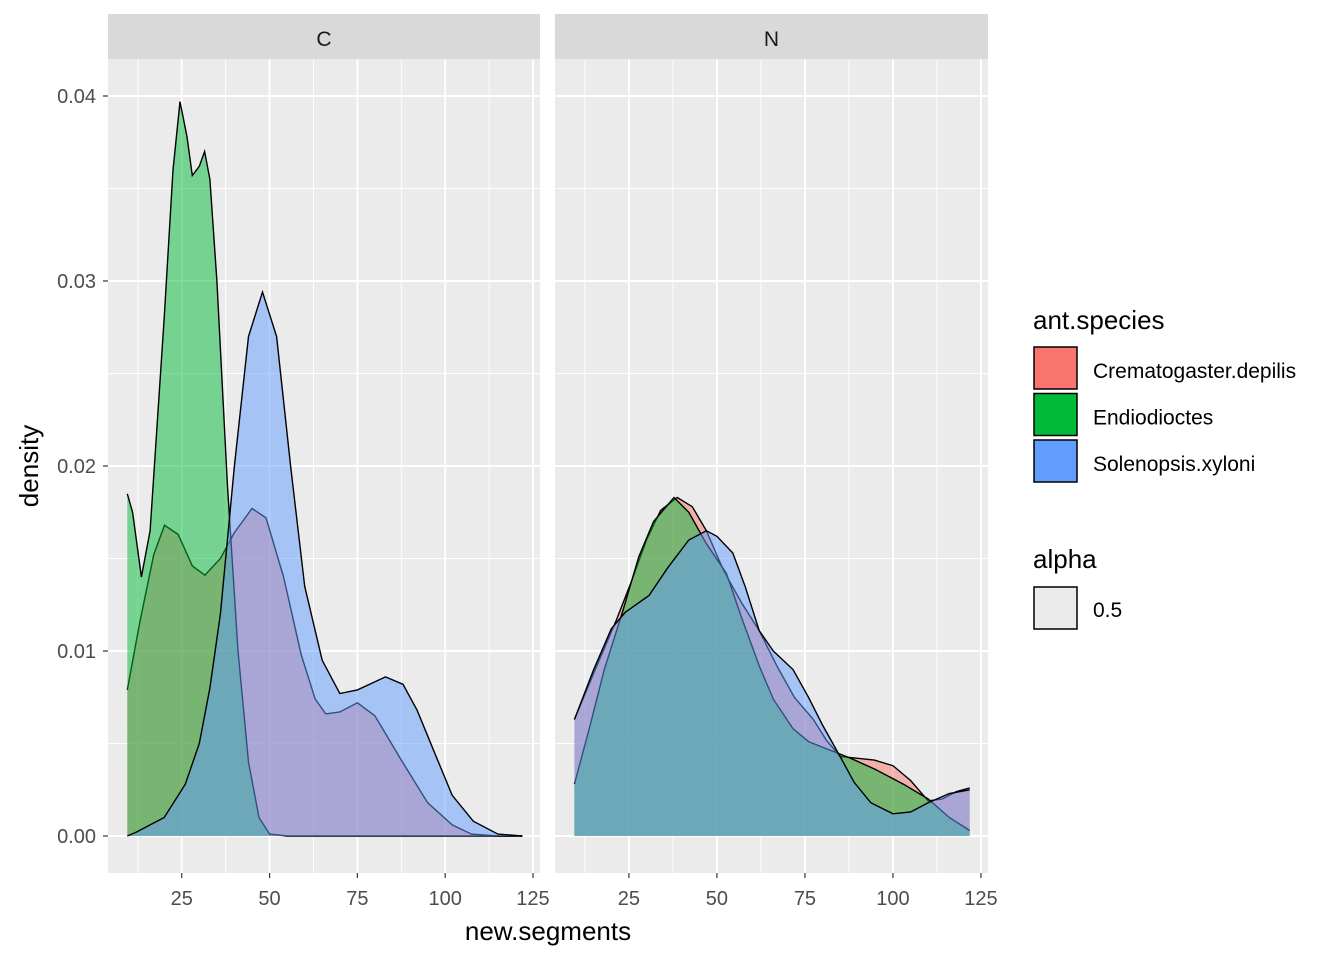 Image resolution: width=1344 pixels, height=965 pixels. What do you see at coordinates (1065, 559) in the screenshot?
I see `alpha-legend-title: alpha` at bounding box center [1065, 559].